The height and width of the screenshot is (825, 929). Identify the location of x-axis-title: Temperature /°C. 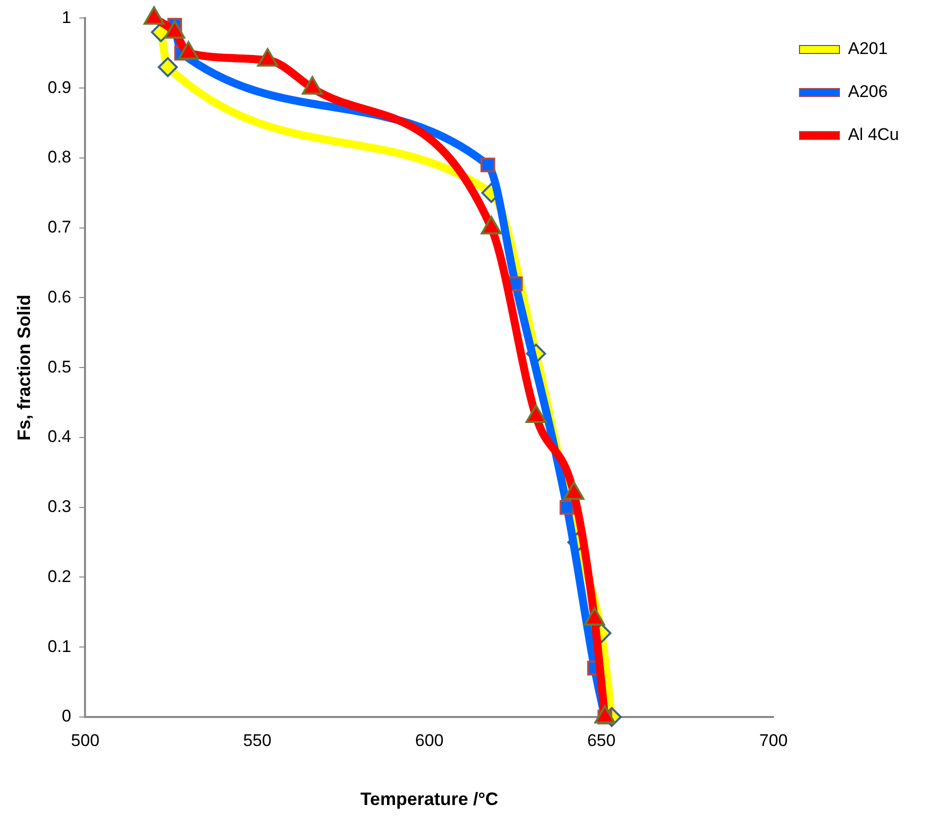
(429, 799).